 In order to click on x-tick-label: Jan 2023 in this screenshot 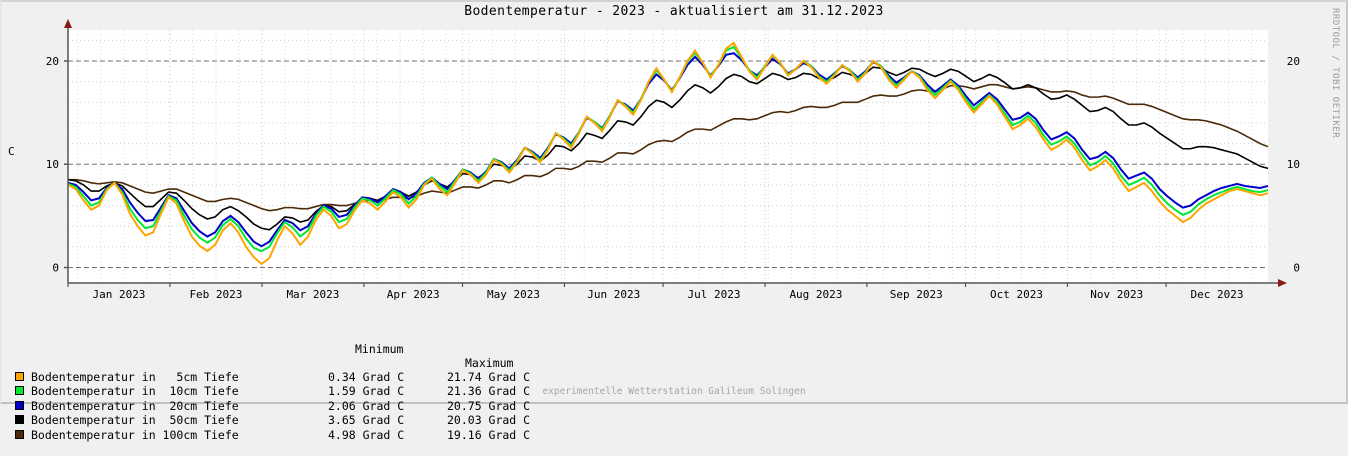, I will do `click(118, 294)`.